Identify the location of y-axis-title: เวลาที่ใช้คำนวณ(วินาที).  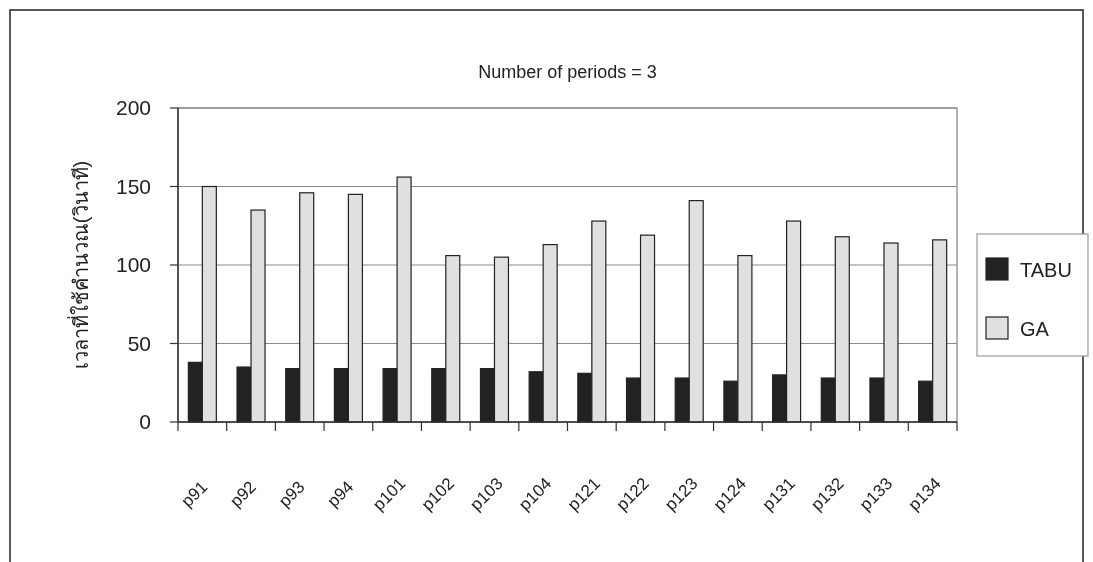
(79, 265).